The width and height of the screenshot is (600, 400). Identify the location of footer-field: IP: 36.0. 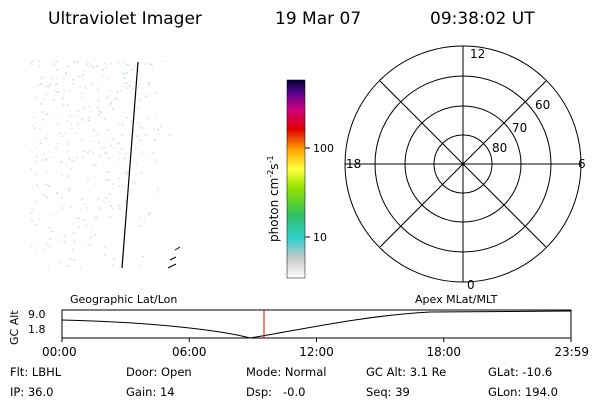
(31, 392).